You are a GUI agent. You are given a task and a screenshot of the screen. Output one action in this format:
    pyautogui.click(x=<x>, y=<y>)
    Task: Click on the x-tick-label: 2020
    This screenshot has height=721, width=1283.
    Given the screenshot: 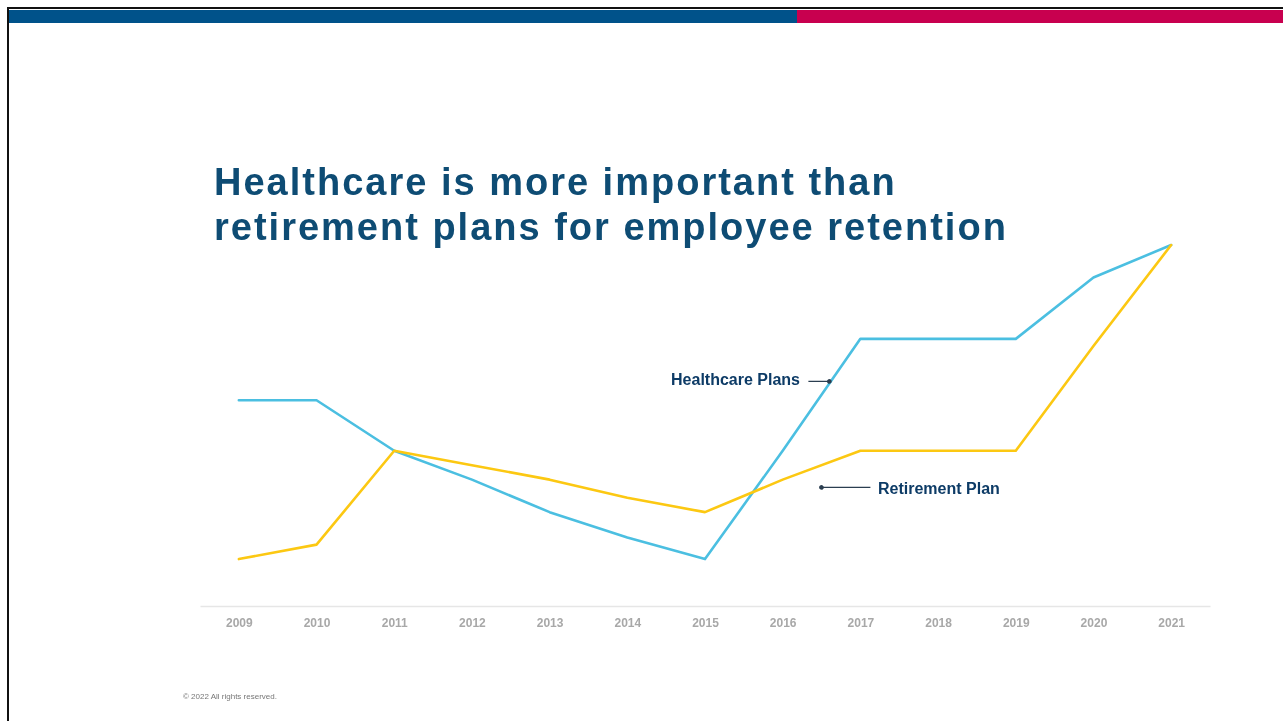 What is the action you would take?
    pyautogui.click(x=1094, y=622)
    